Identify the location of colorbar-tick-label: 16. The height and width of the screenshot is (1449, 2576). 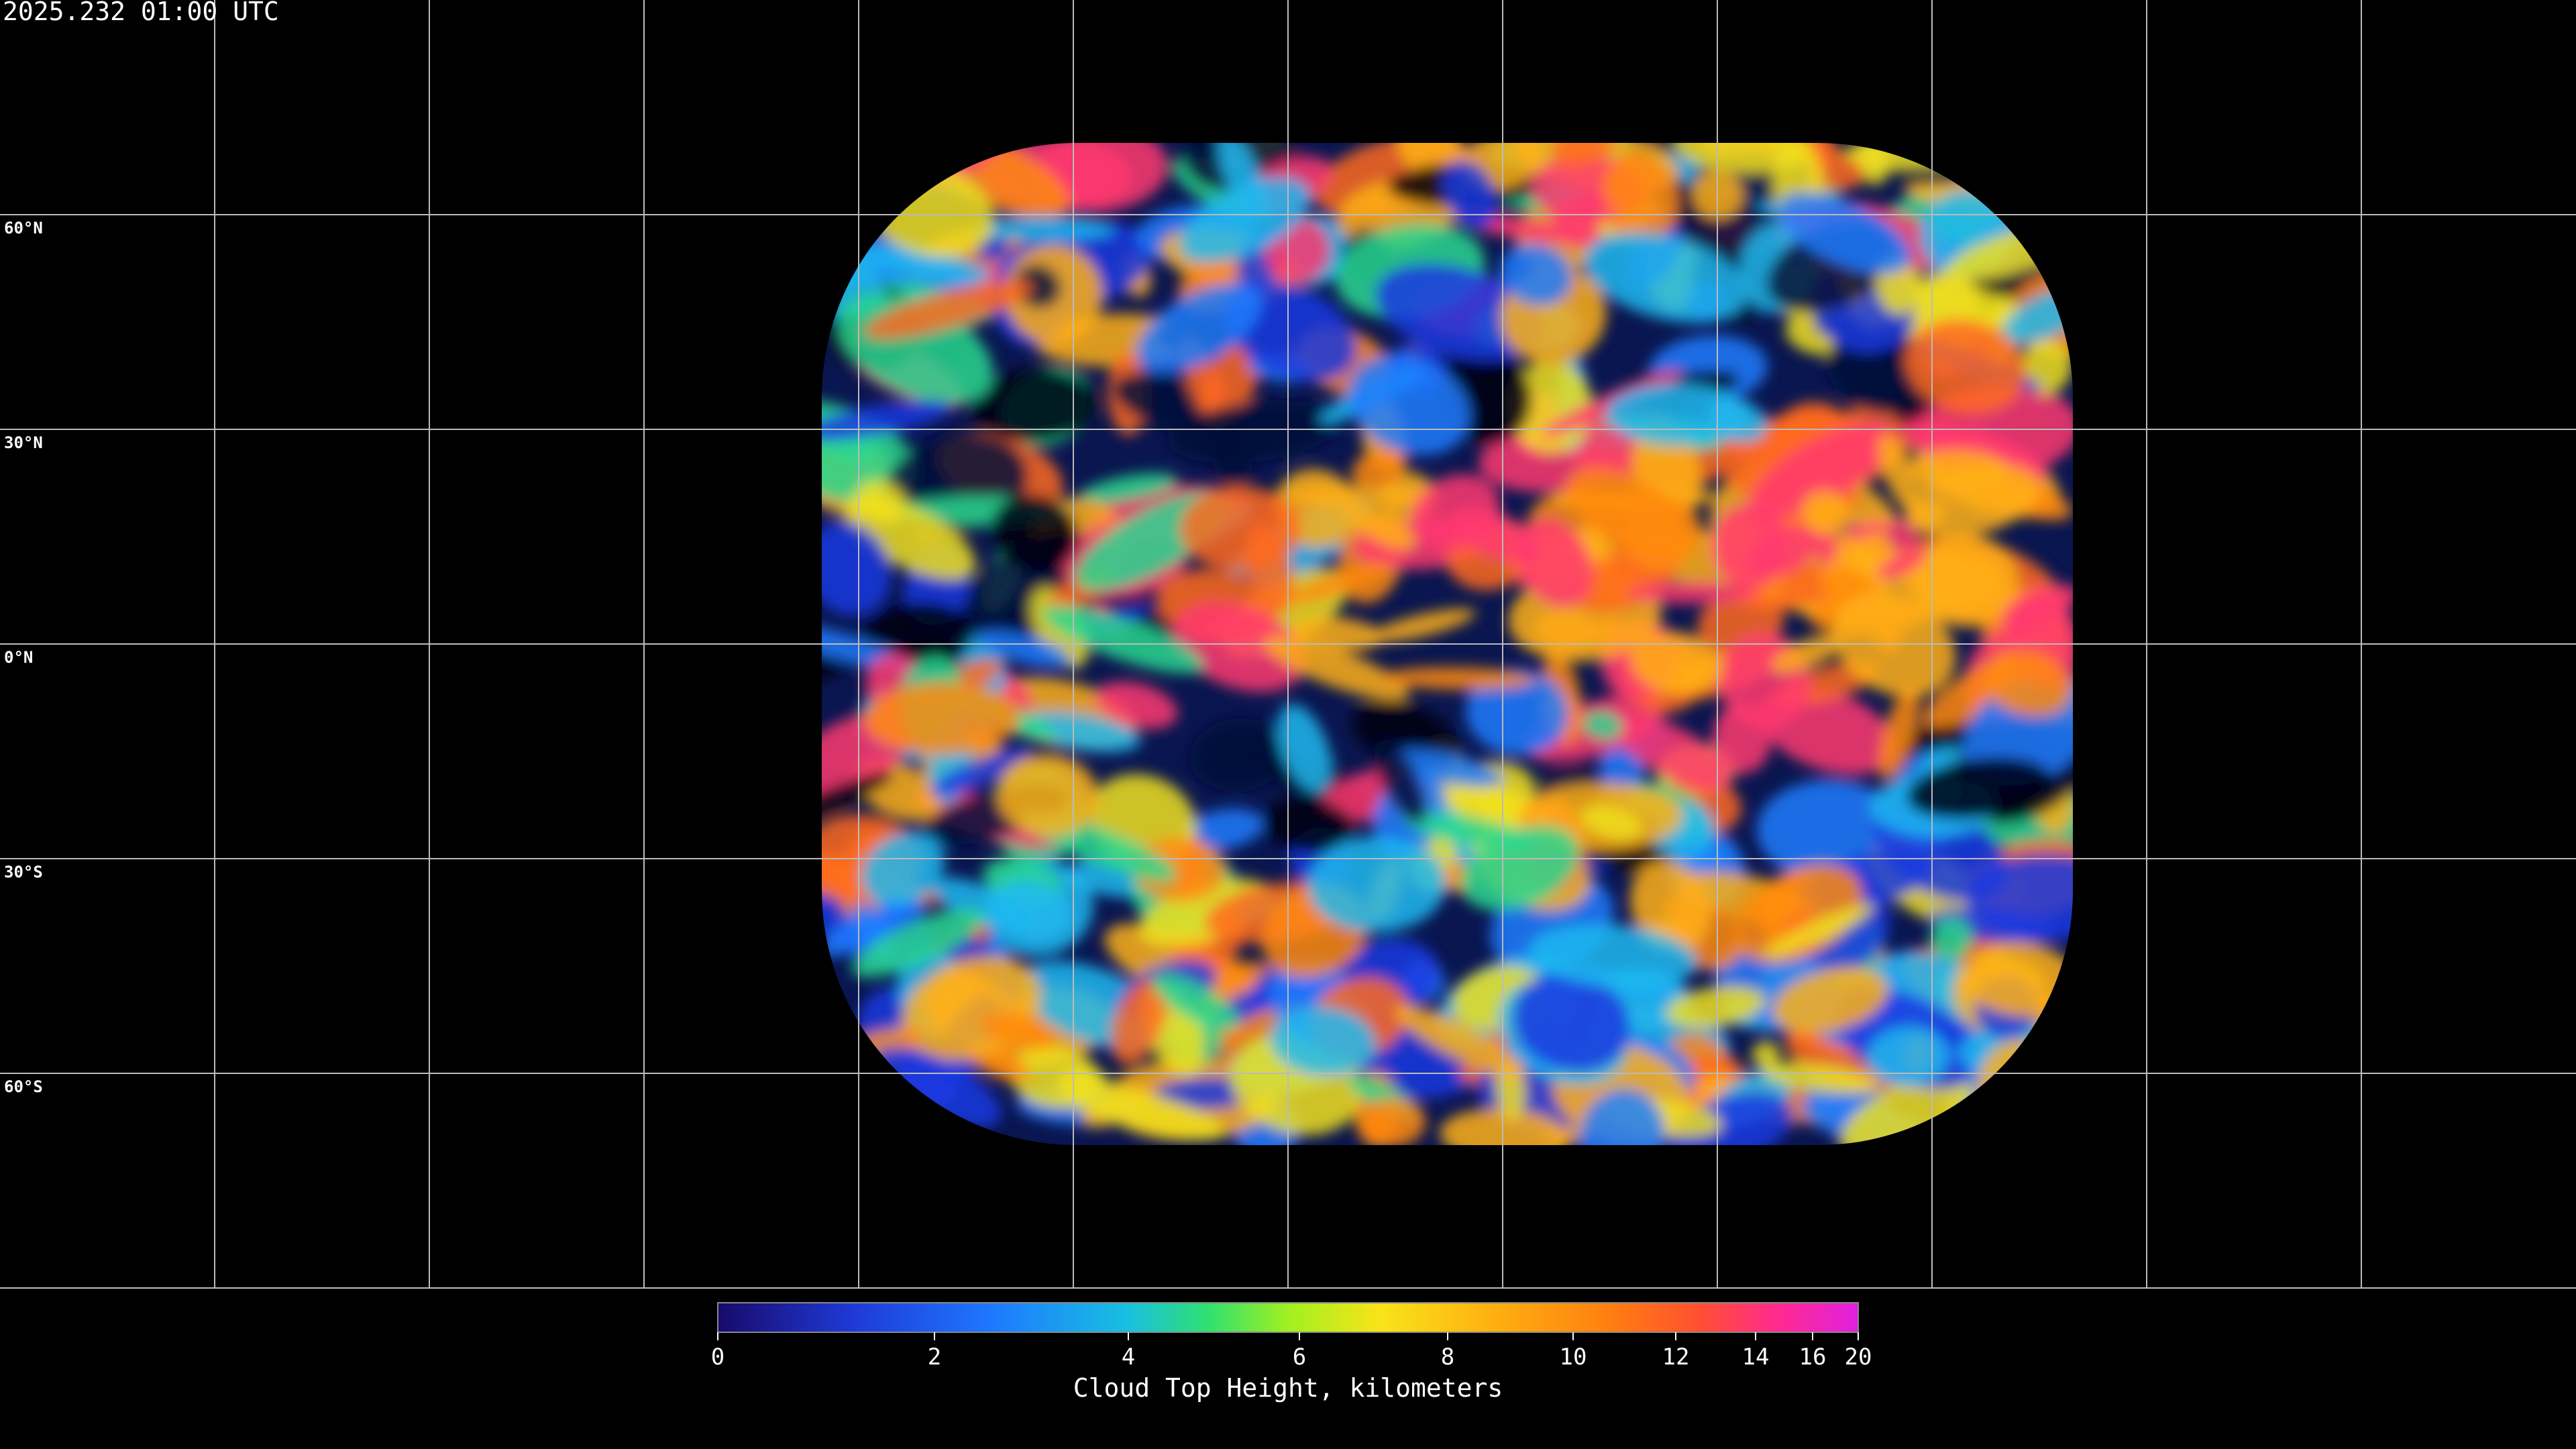
(1813, 1357).